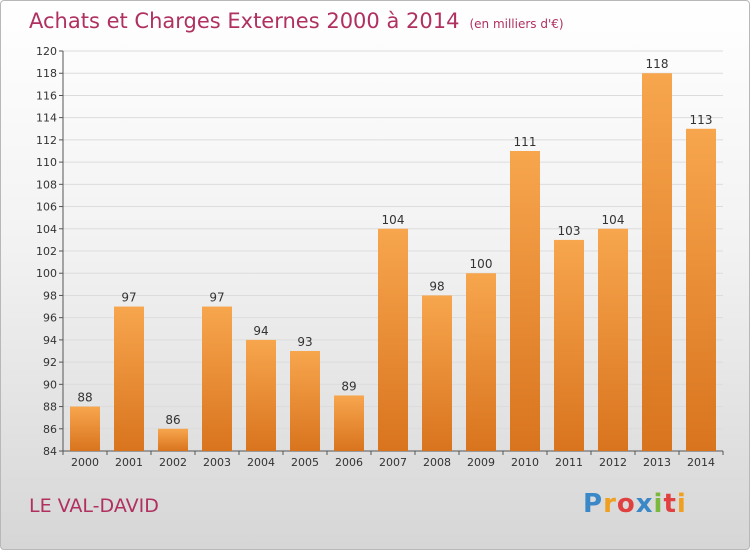 This screenshot has height=550, width=750. I want to click on y-tick-label: 106, so click(46, 207).